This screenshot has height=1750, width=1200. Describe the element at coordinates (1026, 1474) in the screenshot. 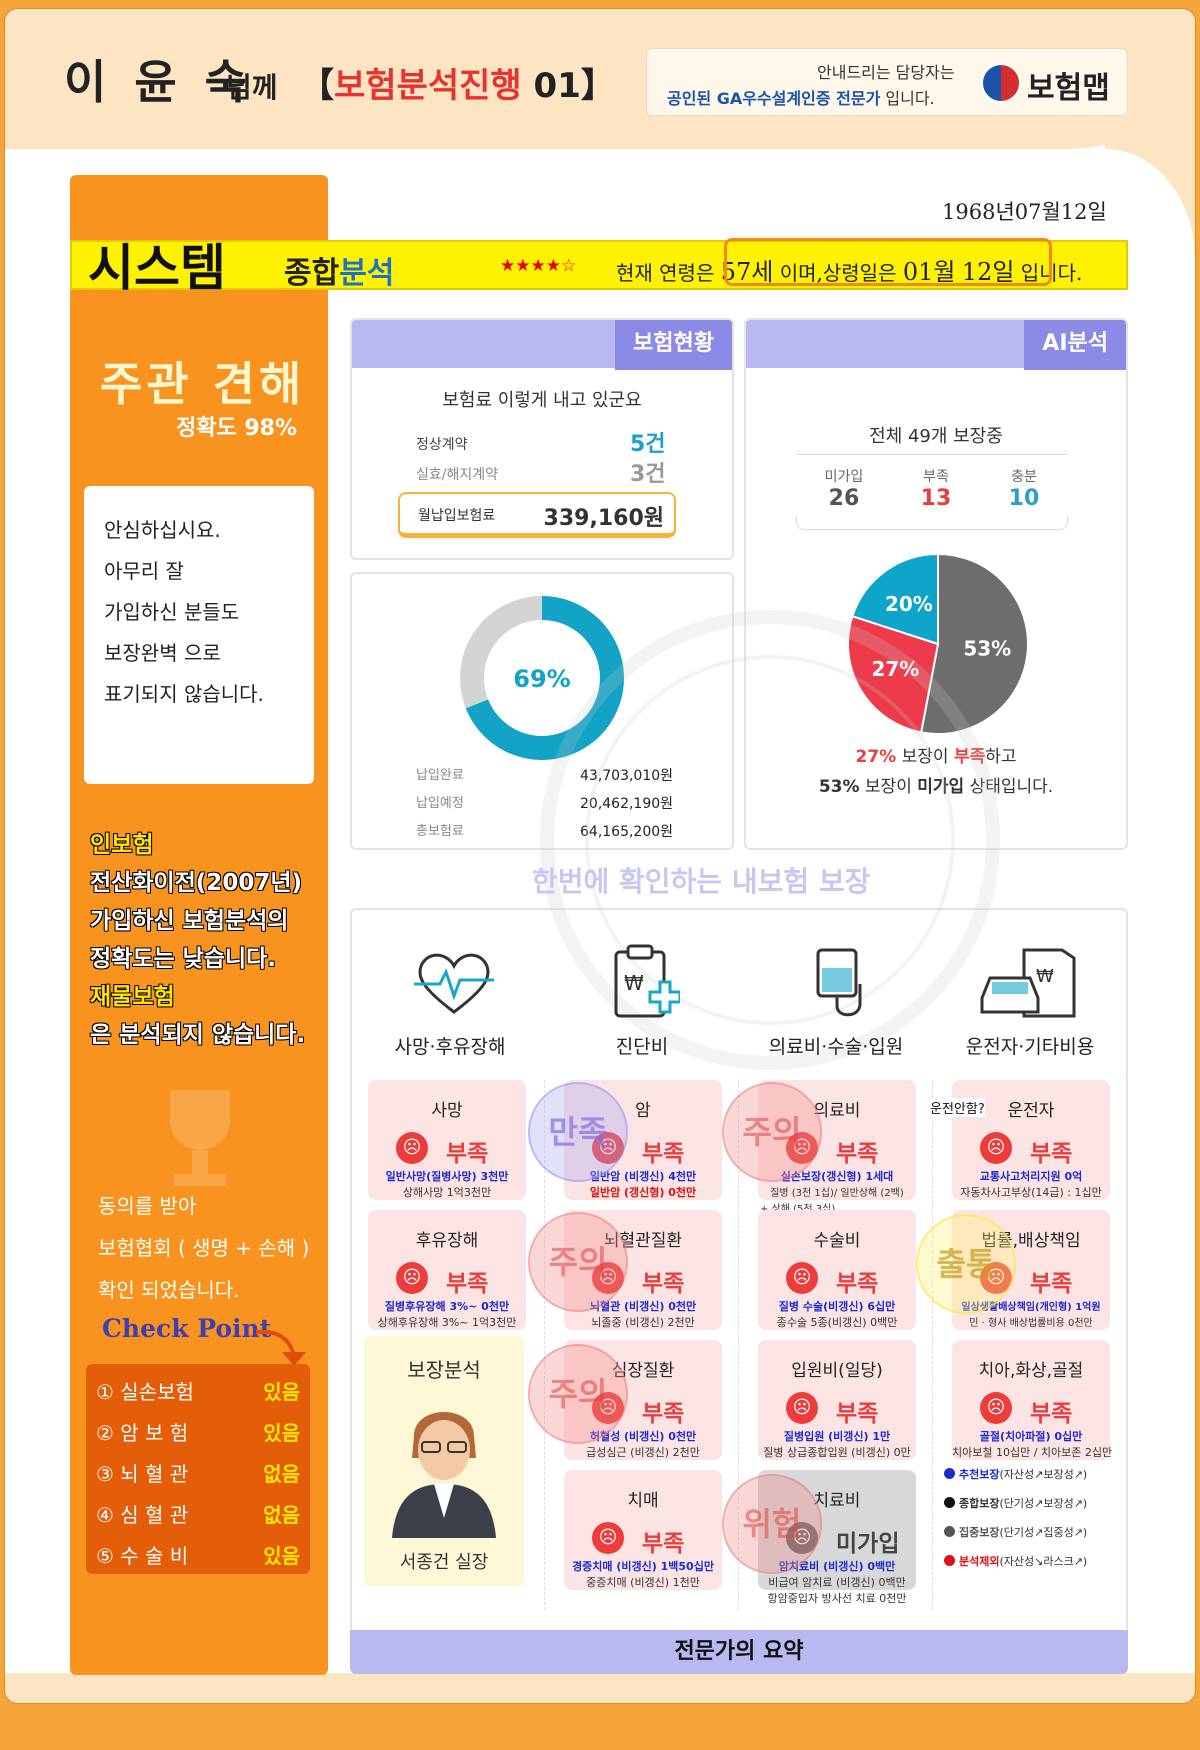

I see `legend-item: 추천보장(자산성↗보장성↗)` at that location.